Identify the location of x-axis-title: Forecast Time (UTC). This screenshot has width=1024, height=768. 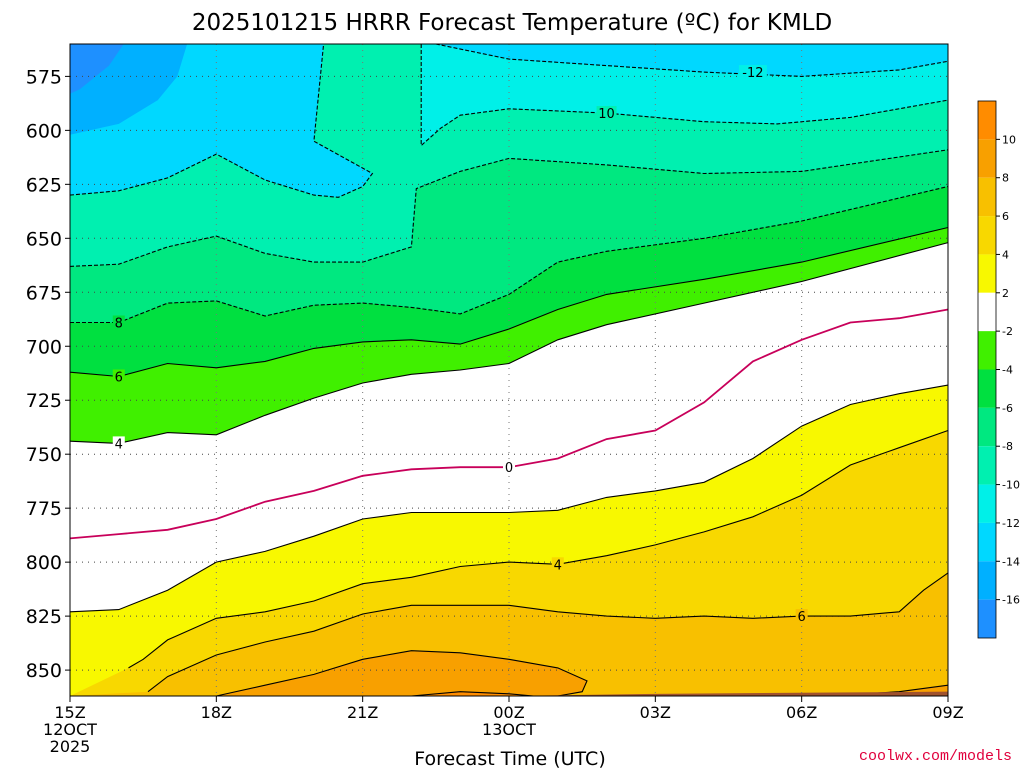
(509, 758).